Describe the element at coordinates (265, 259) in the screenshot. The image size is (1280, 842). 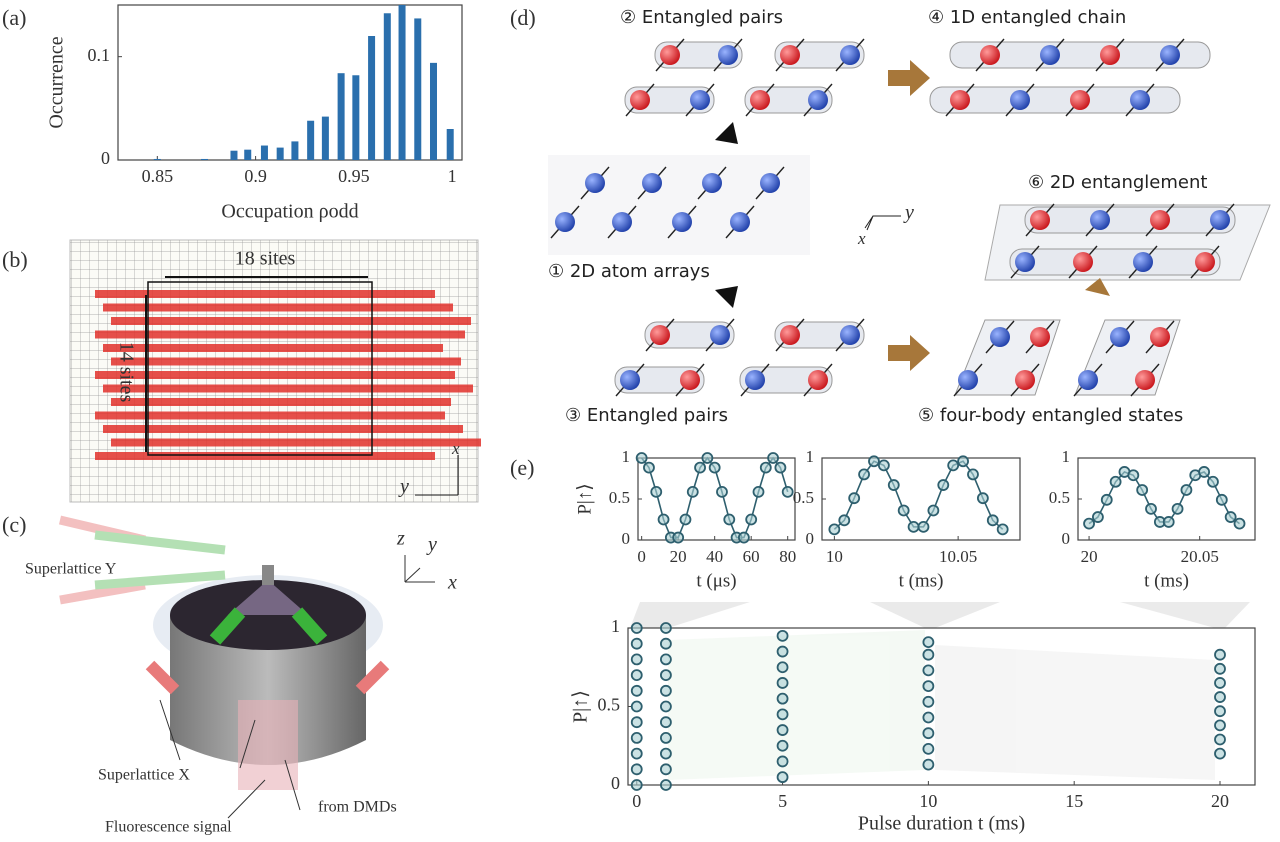
I see `width-label: 18 sites` at that location.